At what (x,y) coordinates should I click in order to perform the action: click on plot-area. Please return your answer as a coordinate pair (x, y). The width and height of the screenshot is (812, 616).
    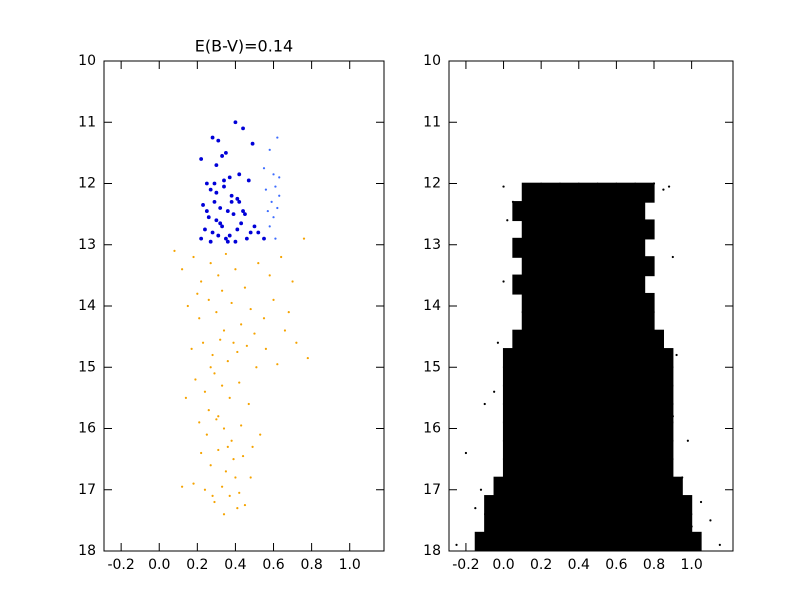
    Looking at the image, I should click on (241, 318).